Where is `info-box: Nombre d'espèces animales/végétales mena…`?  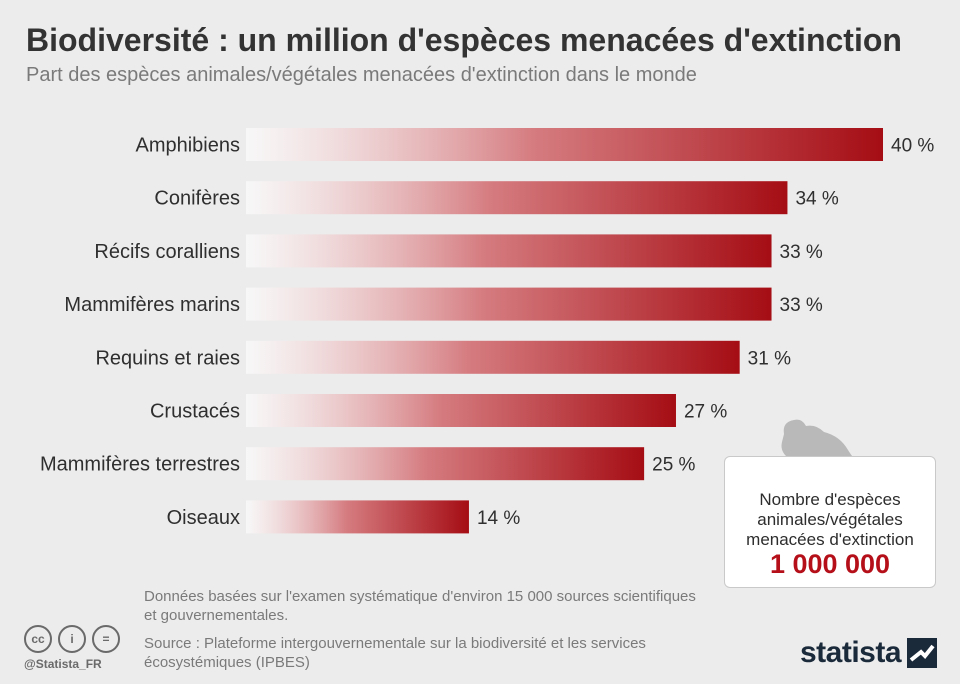
info-box: Nombre d'espèces animales/végétales mena… is located at coordinates (830, 522).